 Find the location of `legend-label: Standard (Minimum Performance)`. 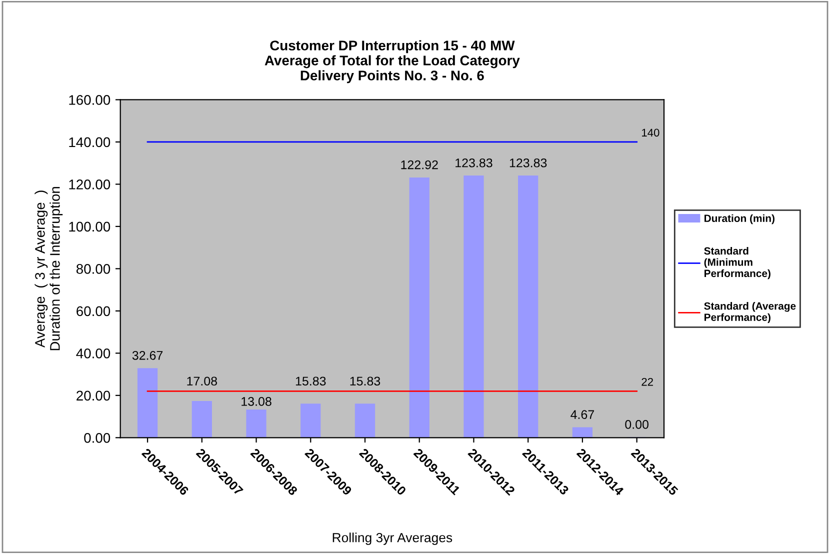

legend-label: Standard (Minimum Performance) is located at coordinates (737, 263).